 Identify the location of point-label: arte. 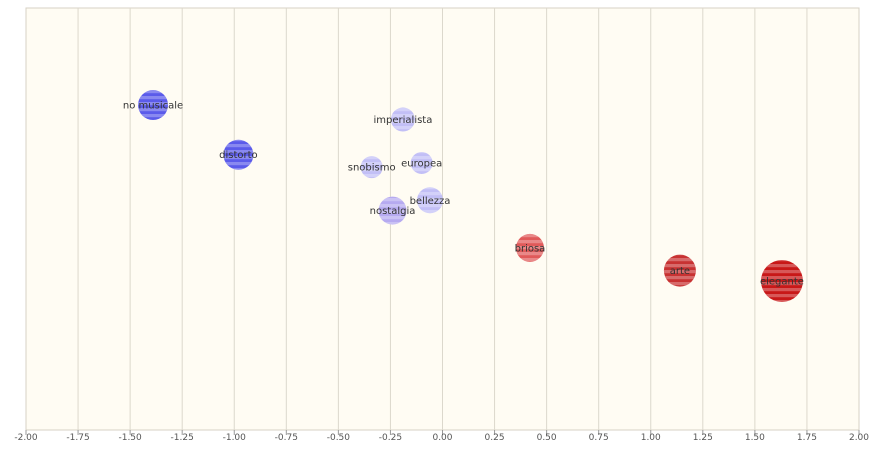
(680, 271).